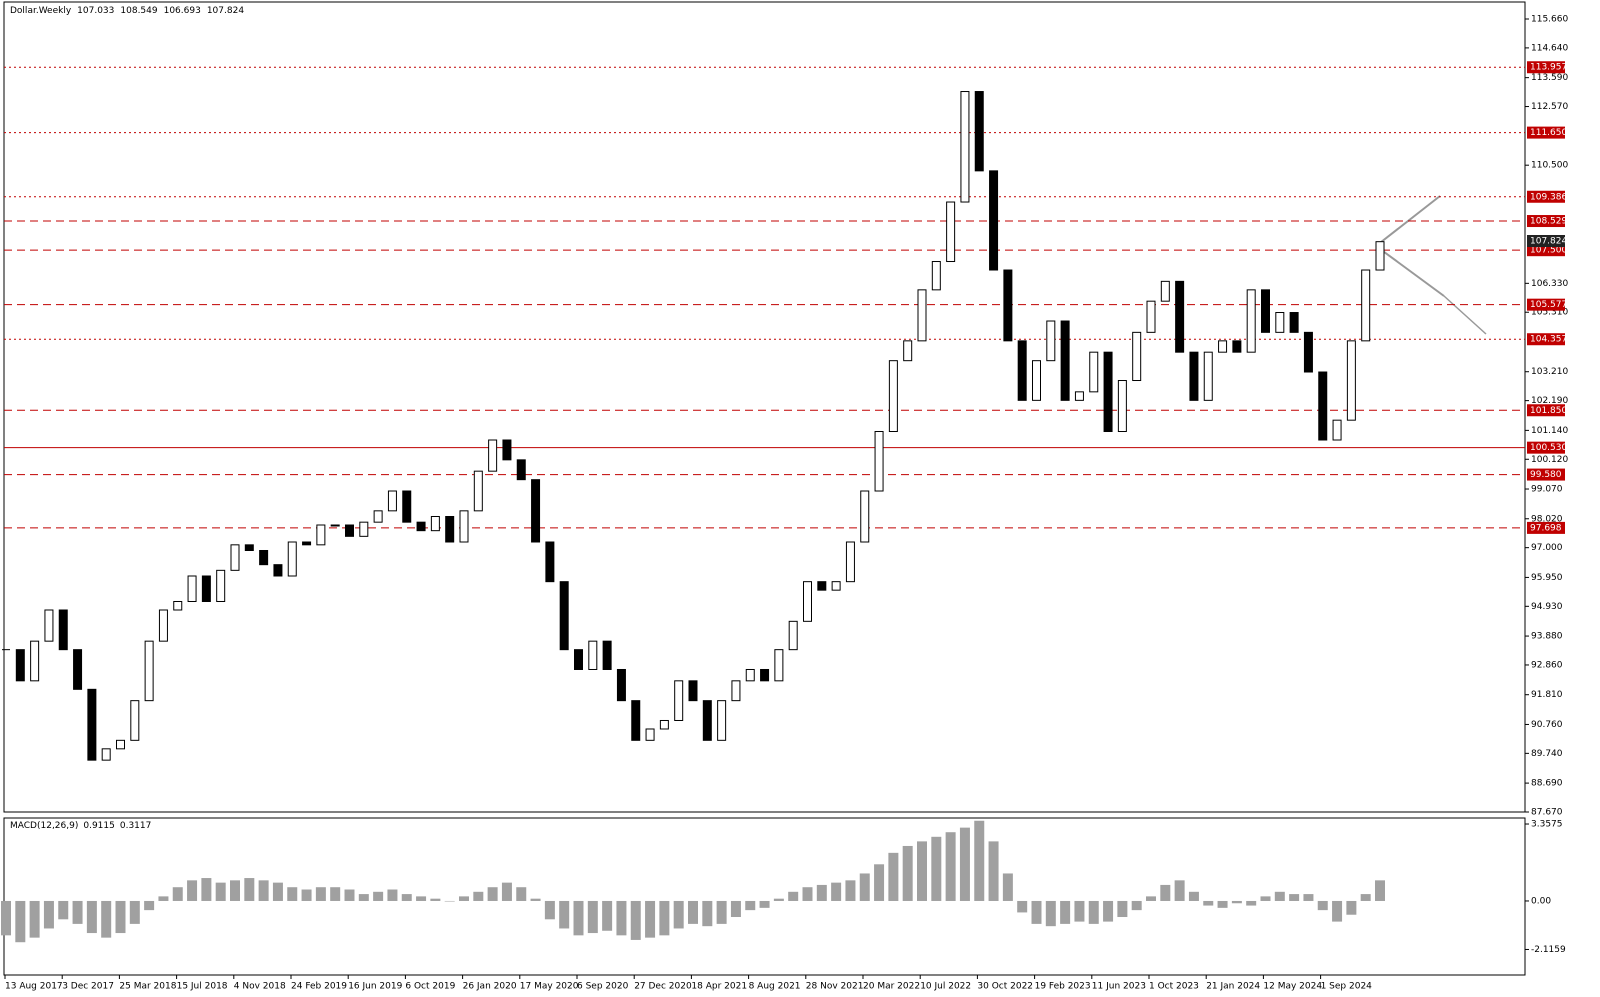 Image resolution: width=1600 pixels, height=997 pixels. Describe the element at coordinates (1547, 578) in the screenshot. I see `y-tick-label: 95.950` at that location.